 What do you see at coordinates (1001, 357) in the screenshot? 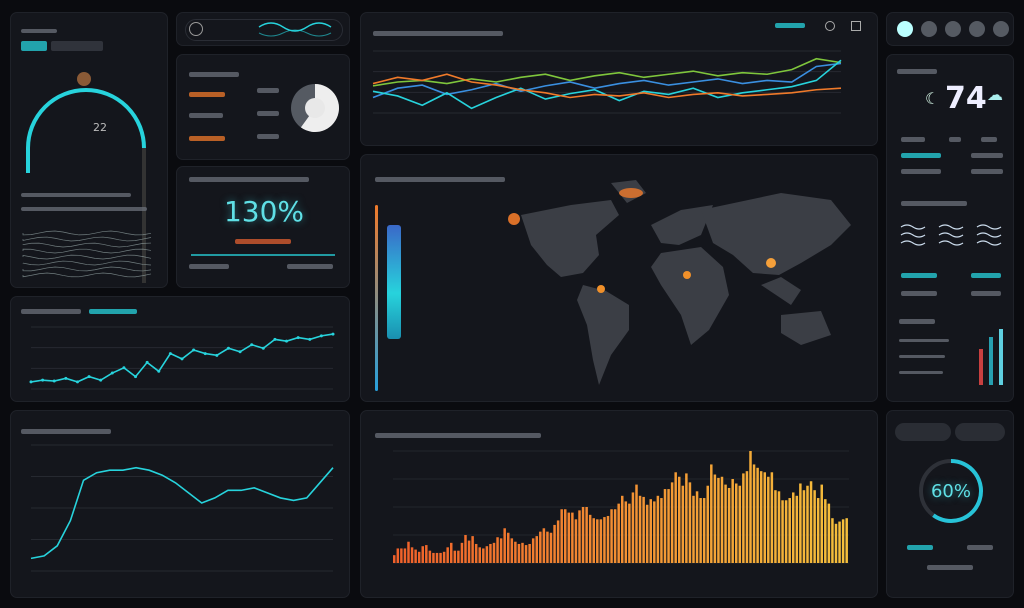
I see `bar-gauge` at bounding box center [1001, 357].